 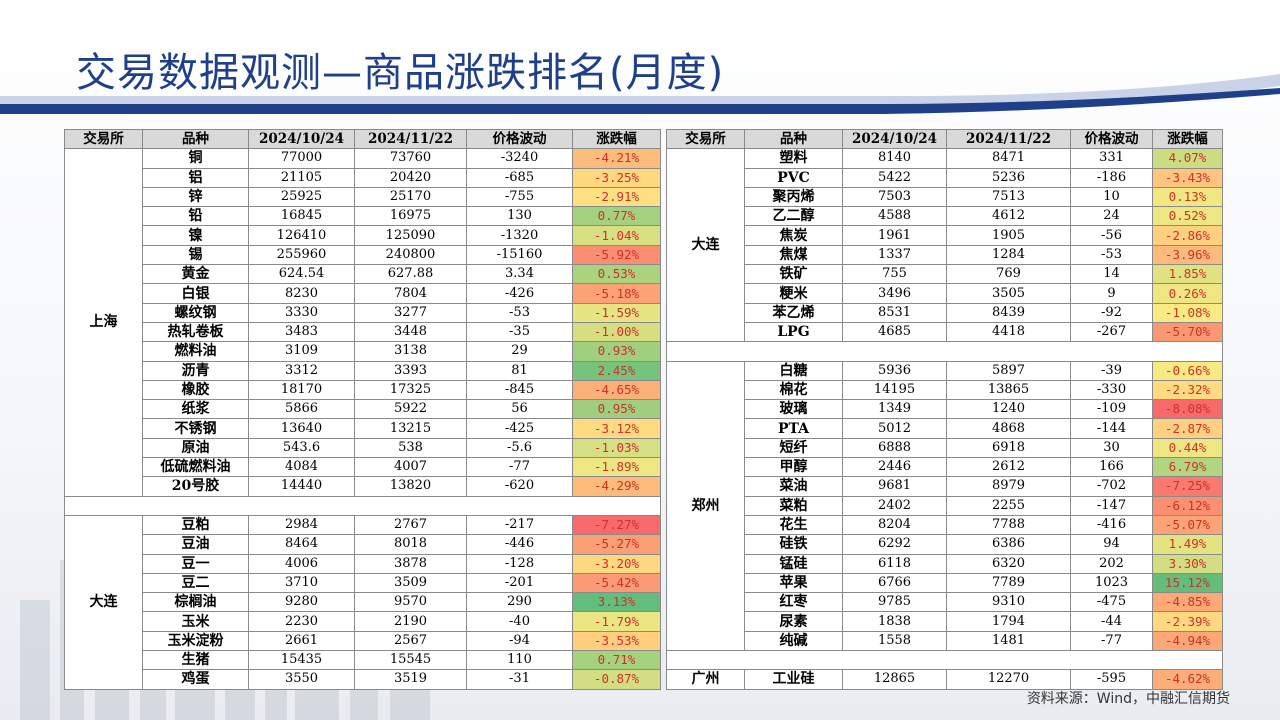 What do you see at coordinates (793, 370) in the screenshot?
I see `product-cell: 白糖` at bounding box center [793, 370].